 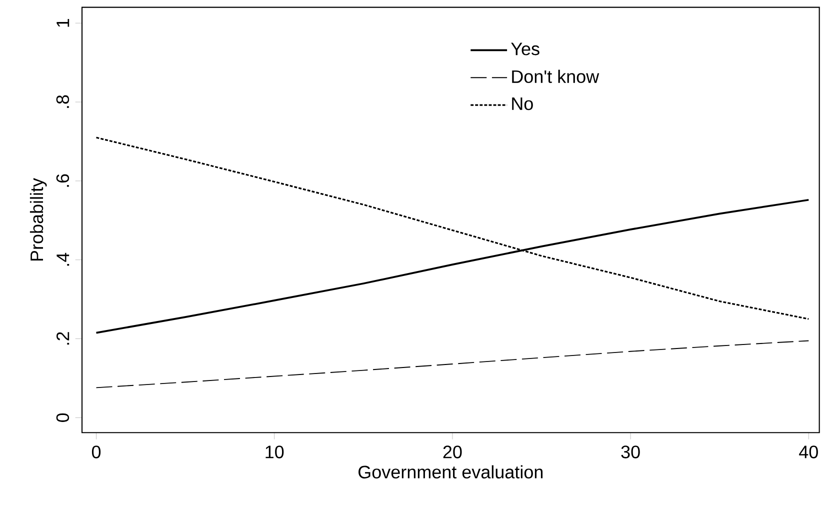 I want to click on x-tick-label: 0, so click(x=96, y=452).